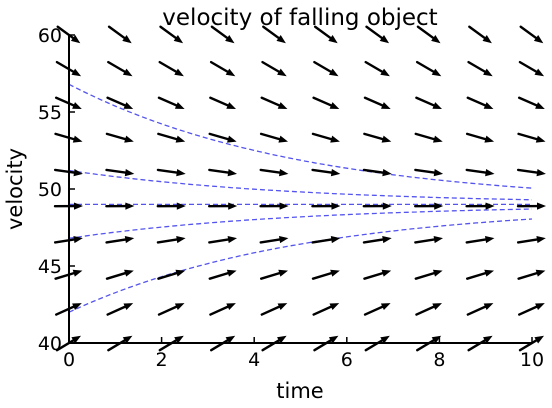 The height and width of the screenshot is (408, 552). Describe the element at coordinates (69, 360) in the screenshot. I see `x-tick-label: 0` at that location.